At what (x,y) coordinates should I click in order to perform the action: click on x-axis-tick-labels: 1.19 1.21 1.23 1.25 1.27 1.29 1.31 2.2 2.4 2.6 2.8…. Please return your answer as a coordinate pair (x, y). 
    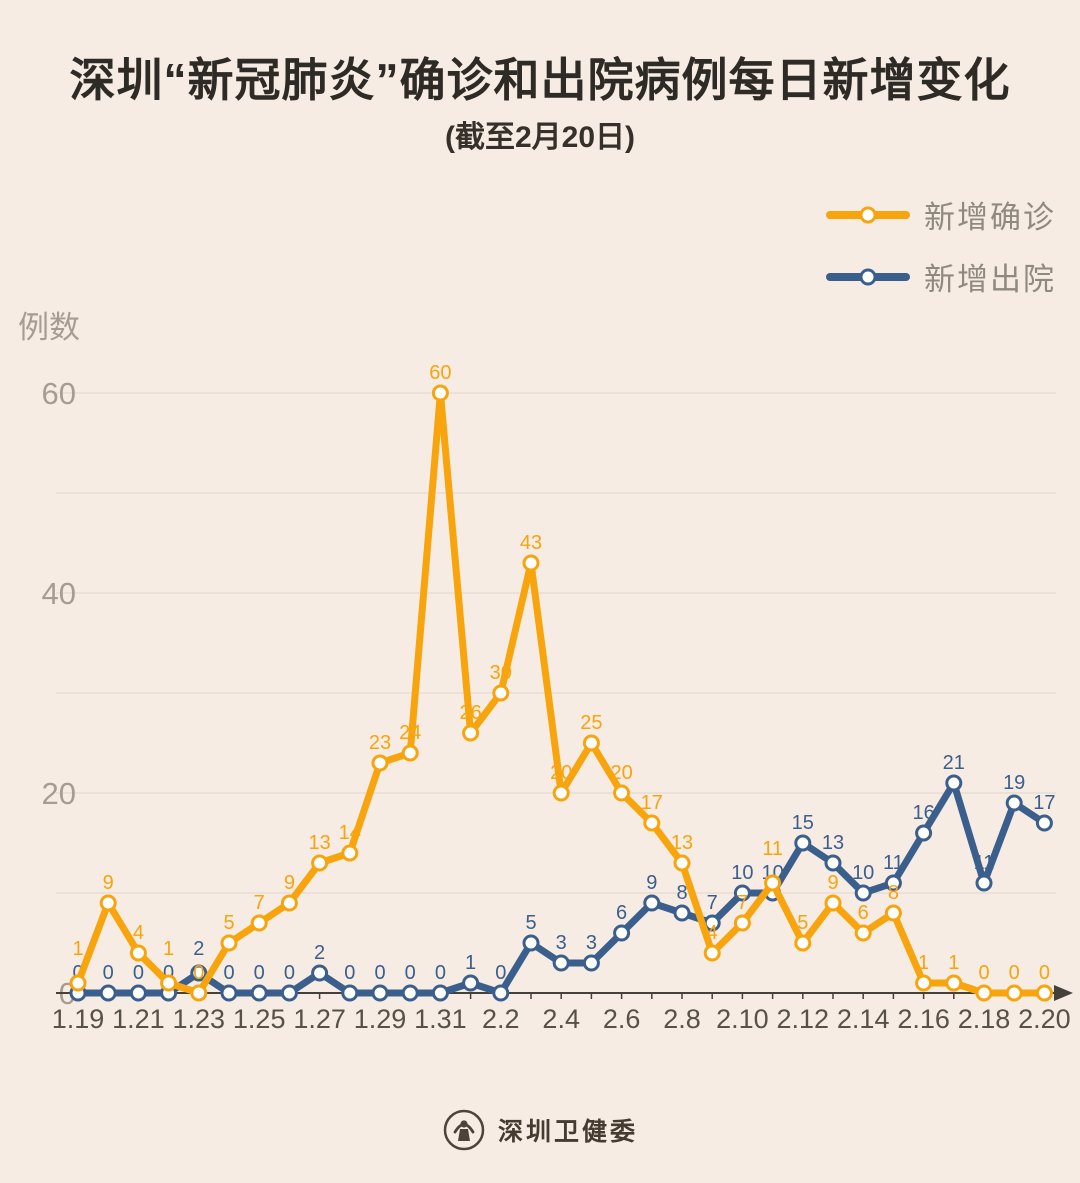
    Looking at the image, I should click on (561, 1019).